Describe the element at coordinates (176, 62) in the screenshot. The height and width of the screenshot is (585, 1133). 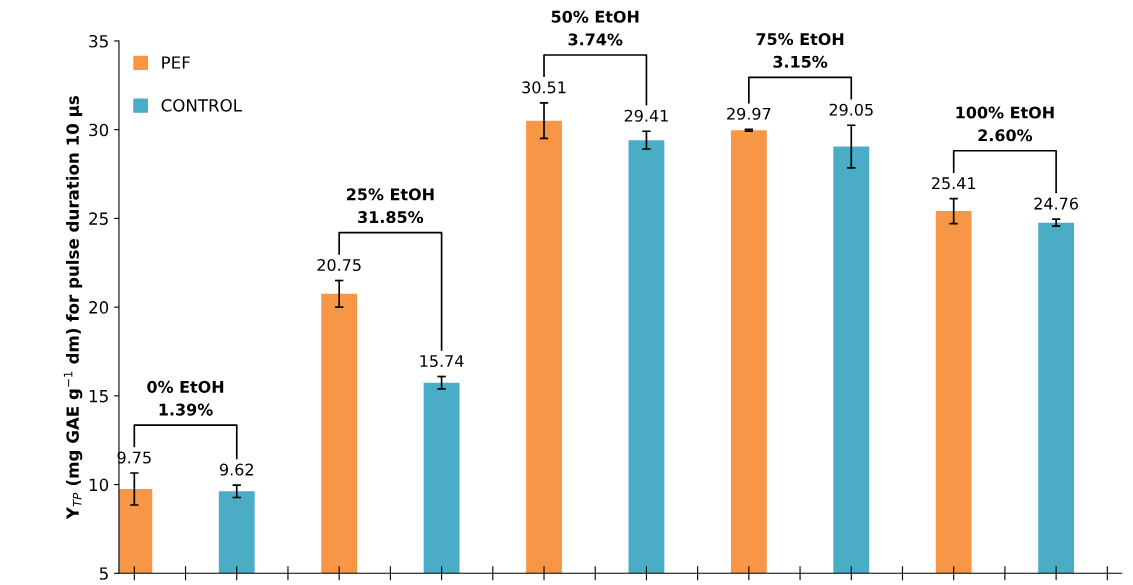
I see `legend-label: PEF` at that location.